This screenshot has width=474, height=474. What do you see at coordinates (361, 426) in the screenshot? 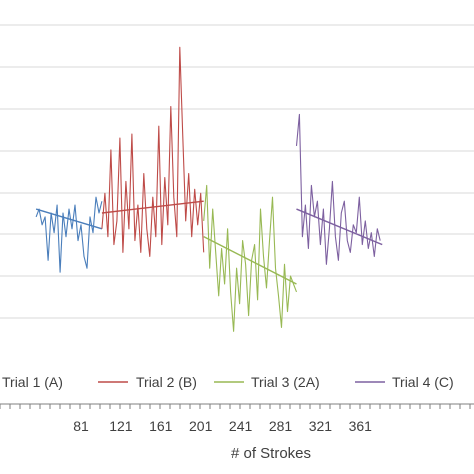
I see `x-tick-label: 361` at bounding box center [361, 426].